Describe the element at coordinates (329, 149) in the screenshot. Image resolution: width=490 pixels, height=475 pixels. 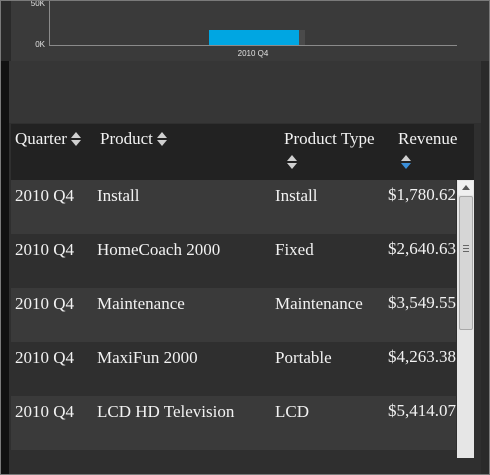
I see `column-header-product-type: Product Type` at that location.